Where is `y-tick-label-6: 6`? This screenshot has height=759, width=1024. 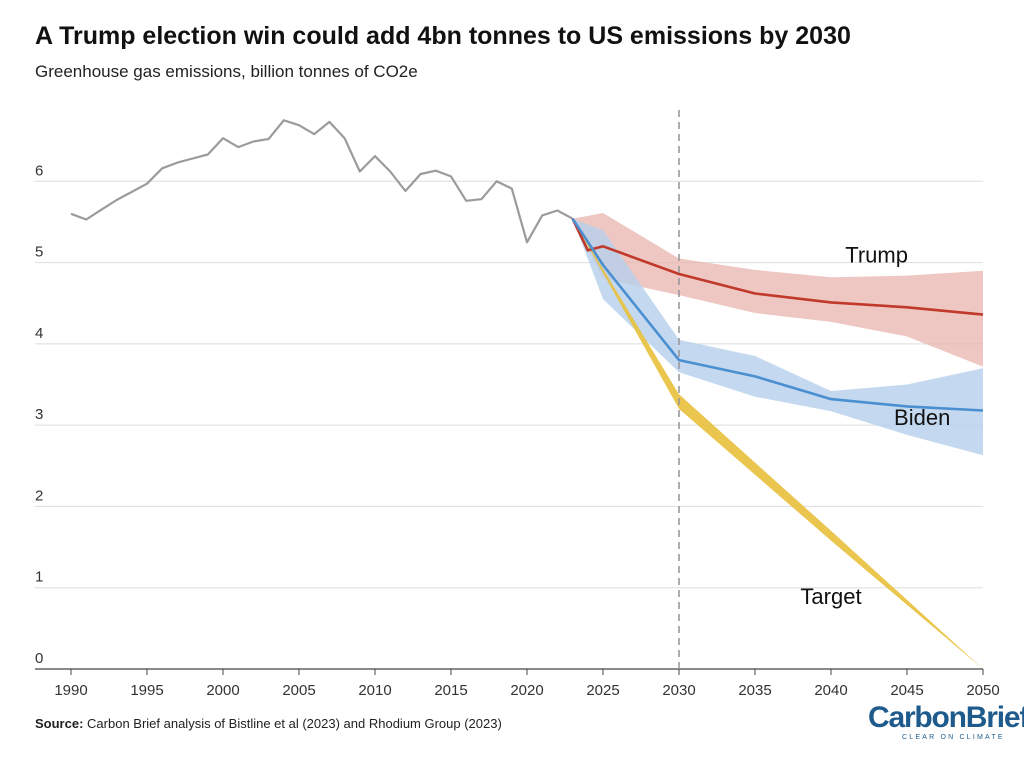 y-tick-label-6: 6 is located at coordinates (39, 170).